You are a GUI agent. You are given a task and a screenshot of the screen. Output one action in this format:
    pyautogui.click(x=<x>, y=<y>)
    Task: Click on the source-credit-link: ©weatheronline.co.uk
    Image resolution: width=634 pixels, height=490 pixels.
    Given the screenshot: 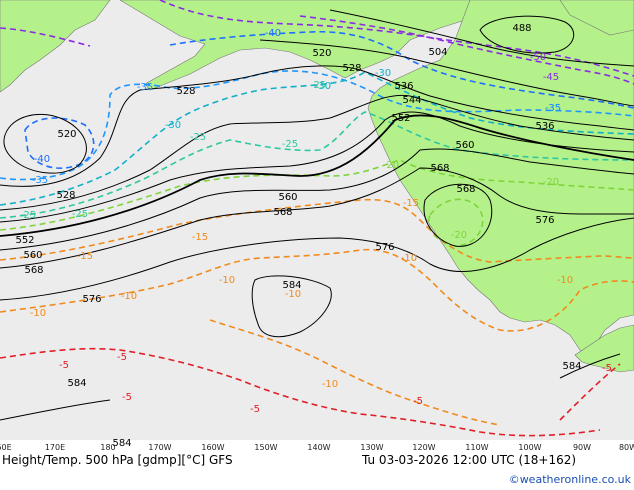 What is the action you would take?
    pyautogui.click(x=569, y=479)
    